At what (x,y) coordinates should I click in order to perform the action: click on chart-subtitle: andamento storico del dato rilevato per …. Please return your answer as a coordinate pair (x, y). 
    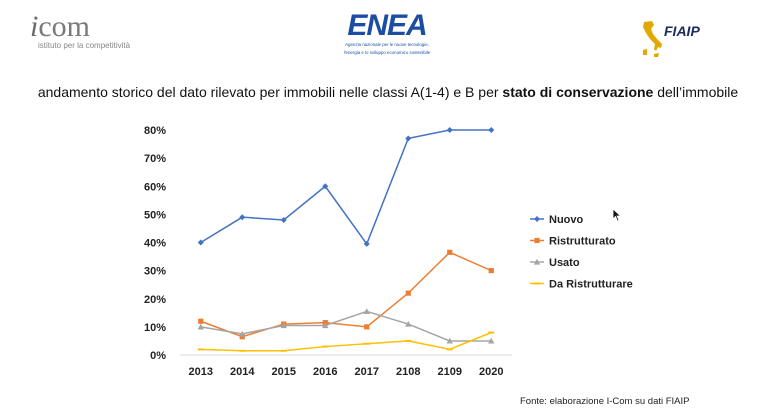
    Looking at the image, I should click on (388, 92).